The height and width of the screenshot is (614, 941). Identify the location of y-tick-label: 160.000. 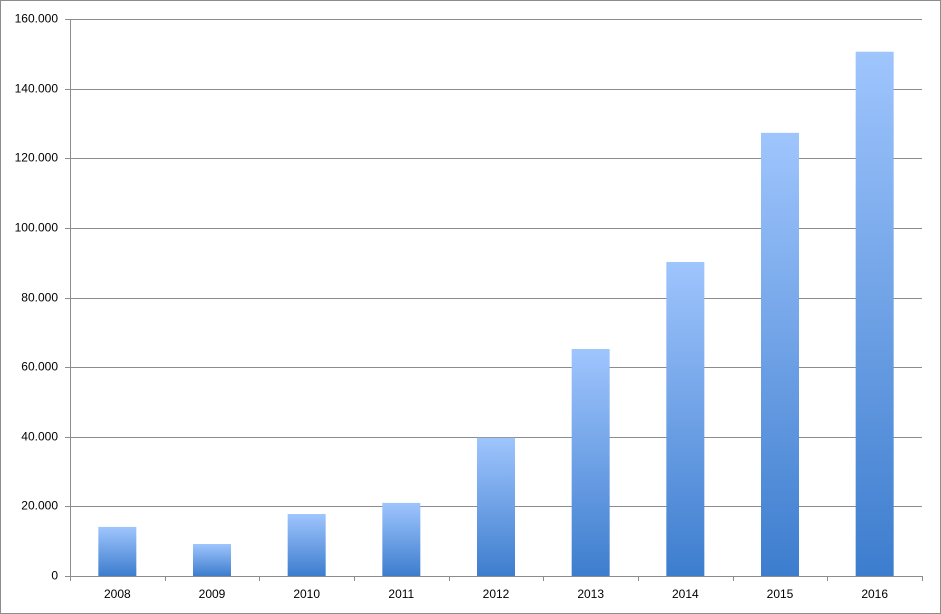
(37, 19).